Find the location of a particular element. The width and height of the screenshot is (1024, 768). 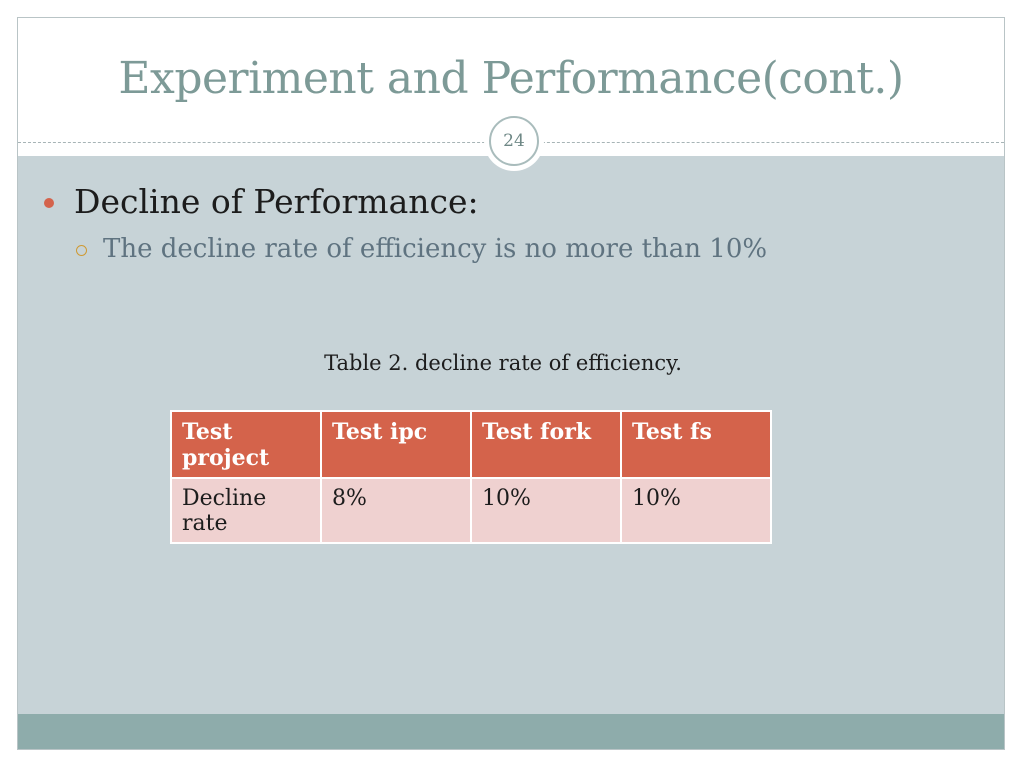

table-header-cell: Test project is located at coordinates (246, 444).